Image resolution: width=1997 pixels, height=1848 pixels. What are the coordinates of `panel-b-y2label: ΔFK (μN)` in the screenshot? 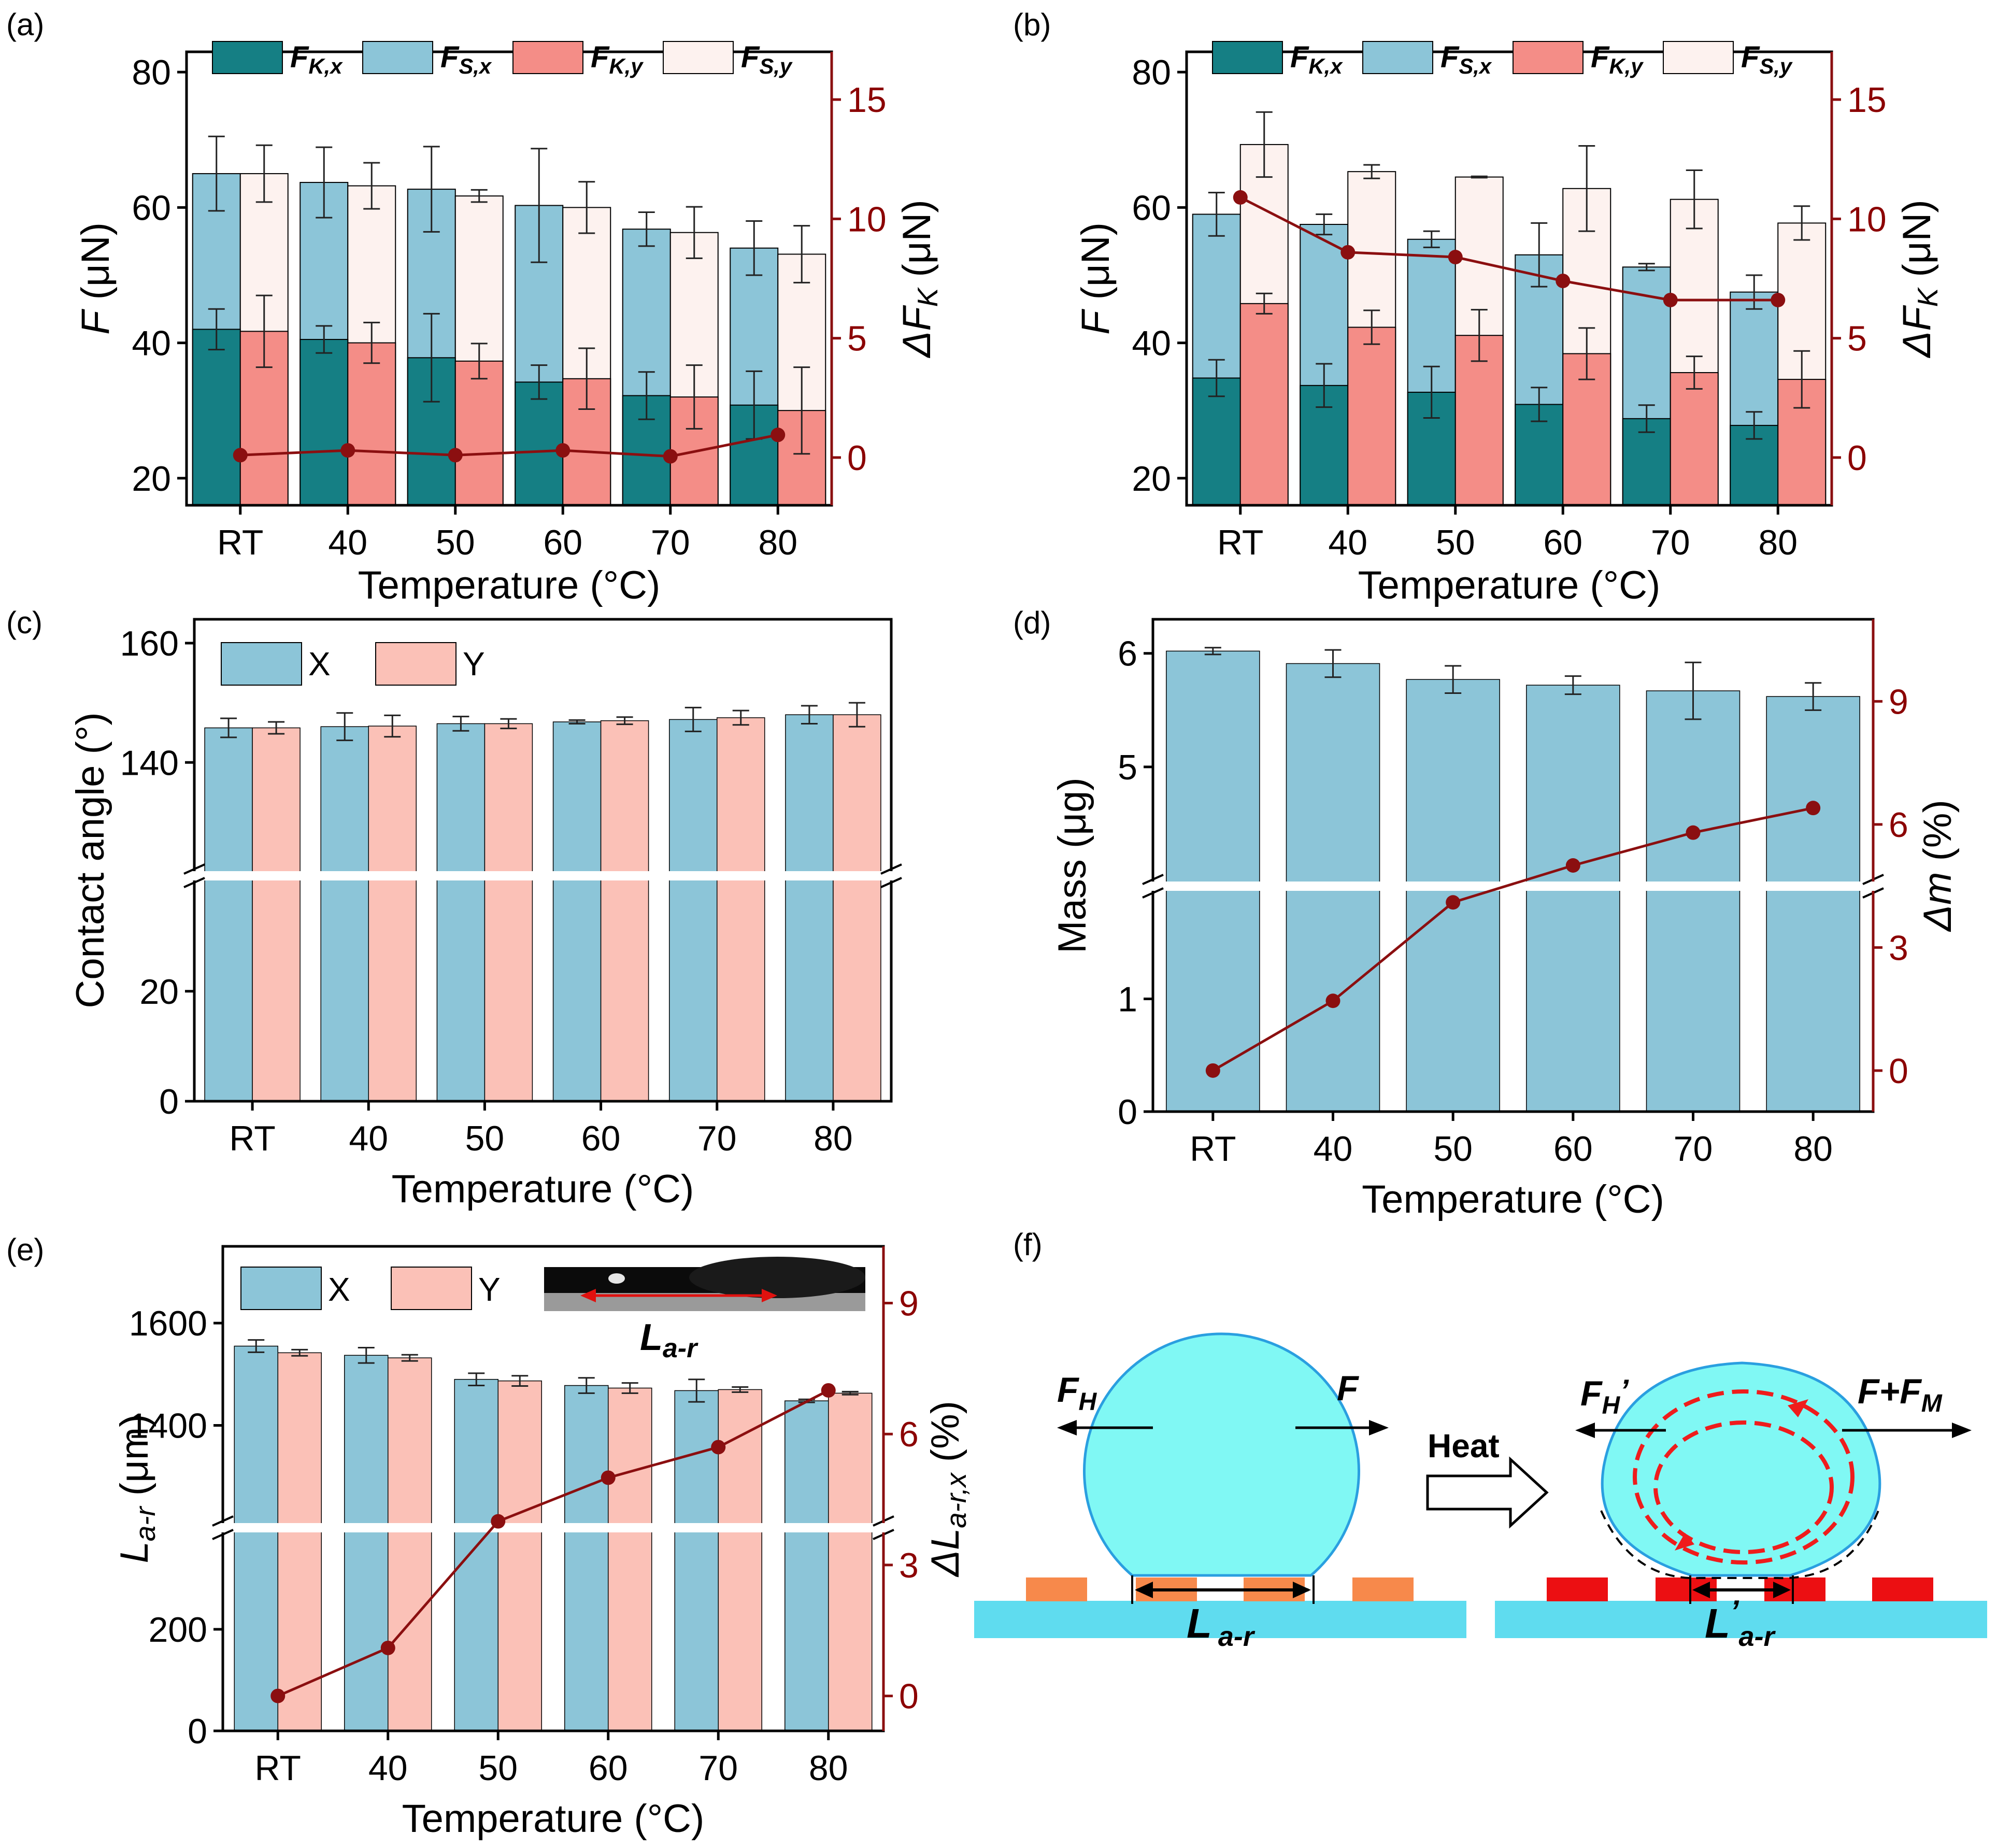 It's located at (1919, 279).